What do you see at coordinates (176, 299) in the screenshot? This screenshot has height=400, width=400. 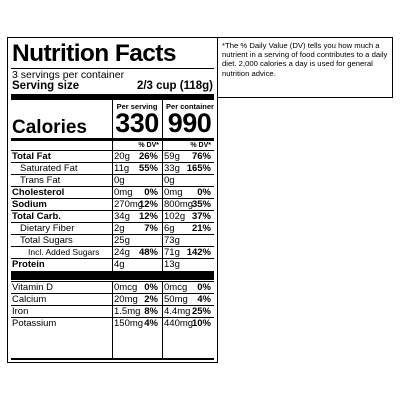 I see `container-amount: 50mg` at bounding box center [176, 299].